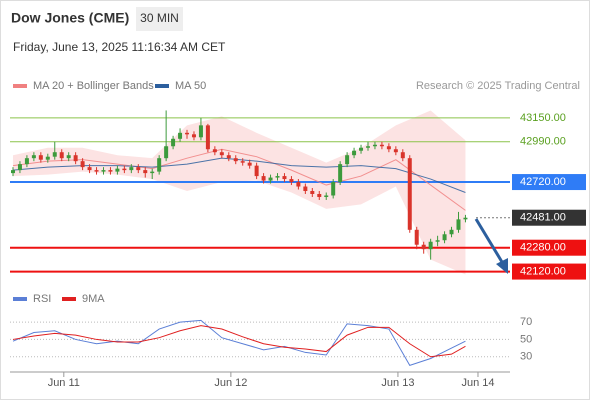 The height and width of the screenshot is (400, 590). Describe the element at coordinates (64, 383) in the screenshot. I see `x-tick-label: Jun 11` at that location.